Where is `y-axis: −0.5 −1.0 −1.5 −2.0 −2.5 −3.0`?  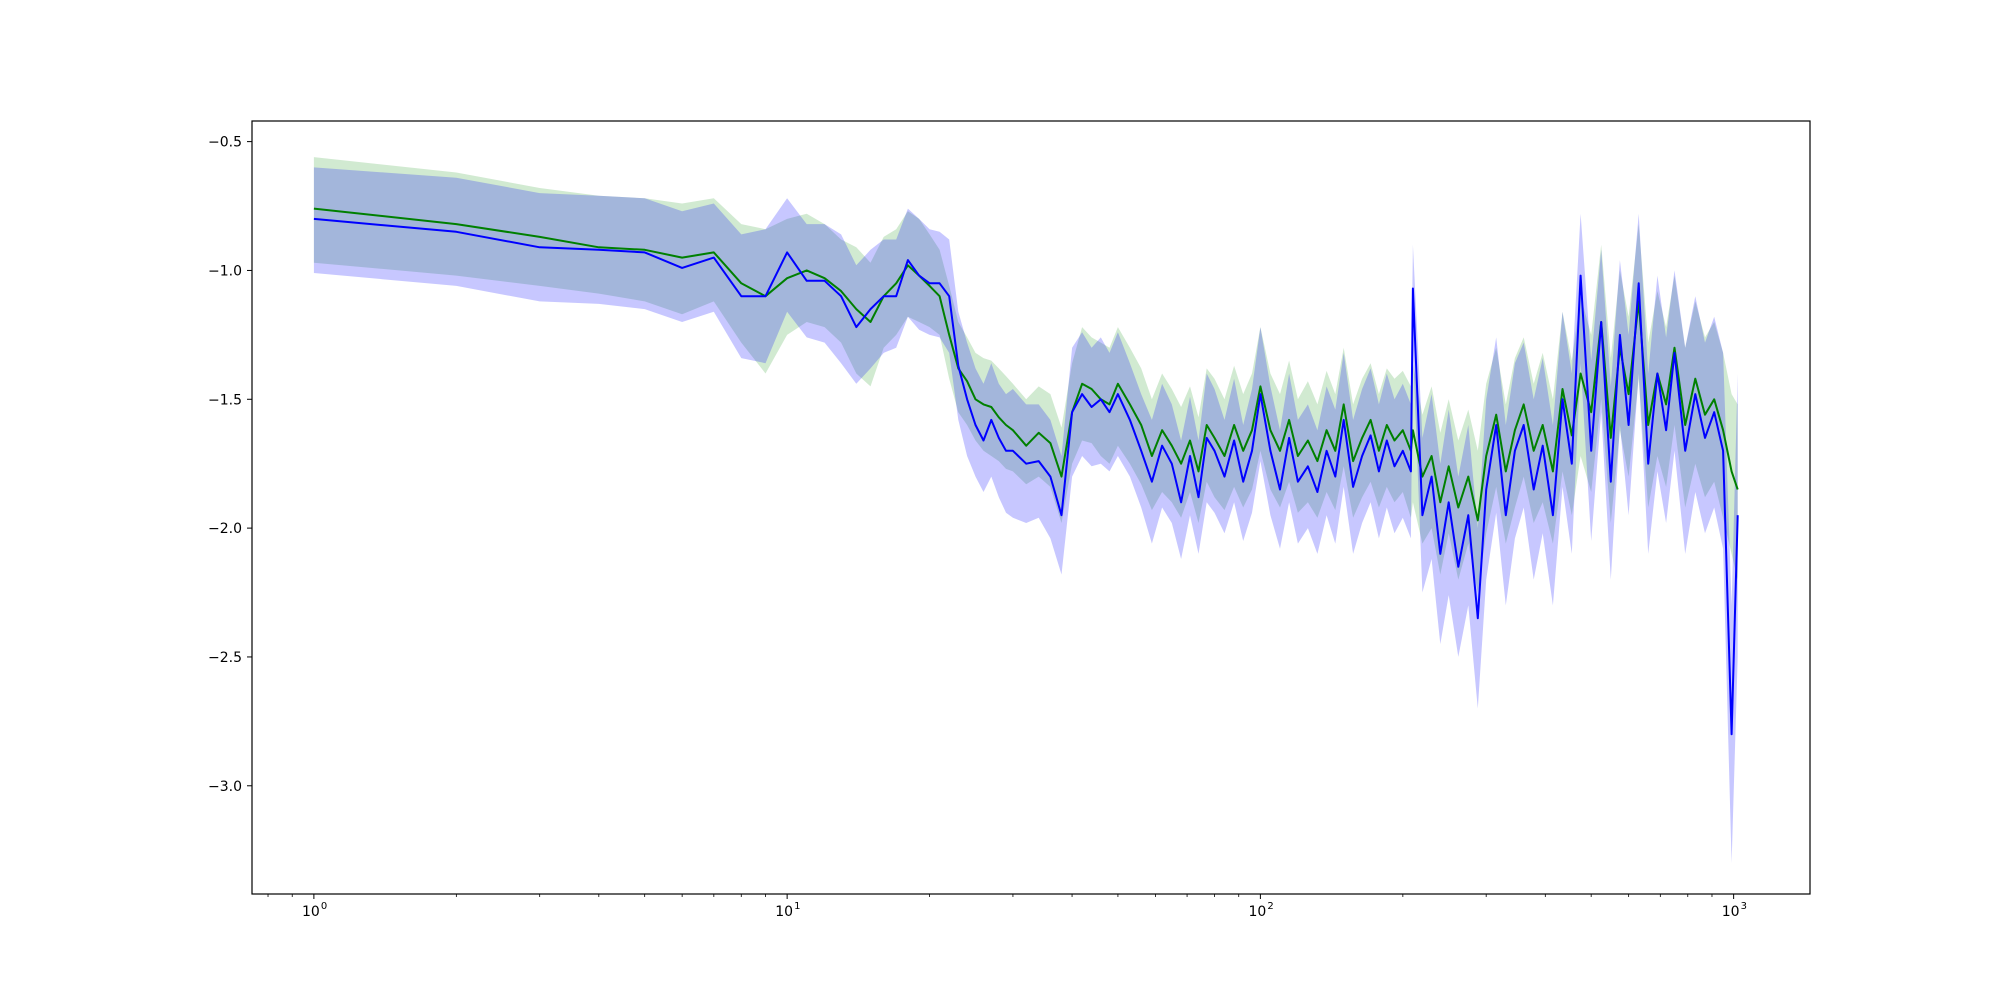 y-axis: −0.5 −1.0 −1.5 −2.0 −2.5 −3.0 is located at coordinates (230, 465).